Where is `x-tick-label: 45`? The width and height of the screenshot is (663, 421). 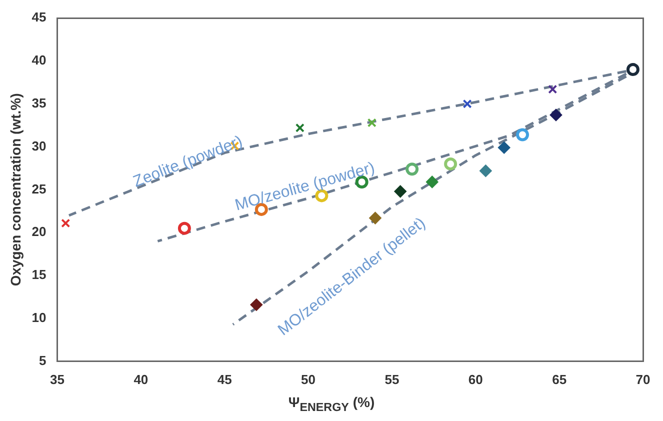
x-tick-label: 45 is located at coordinates (224, 379).